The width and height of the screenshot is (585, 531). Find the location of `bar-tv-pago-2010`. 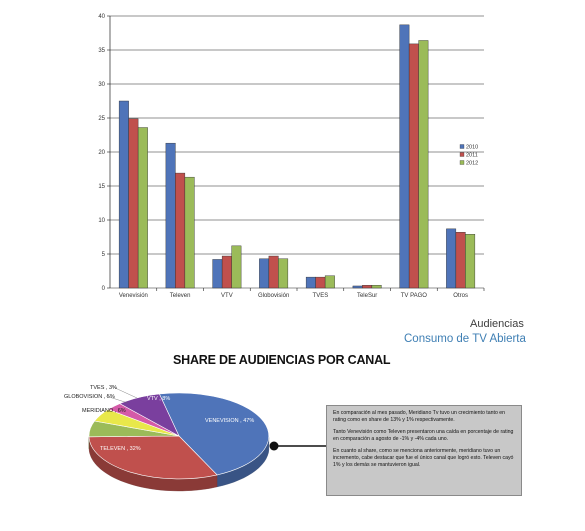

bar-tv-pago-2010 is located at coordinates (404, 156).